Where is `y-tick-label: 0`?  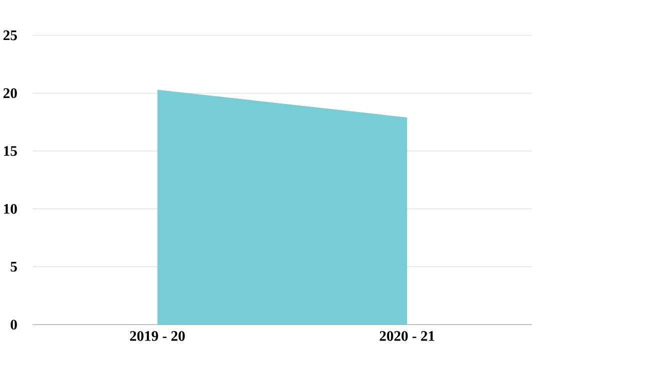 y-tick-label: 0 is located at coordinates (13, 325).